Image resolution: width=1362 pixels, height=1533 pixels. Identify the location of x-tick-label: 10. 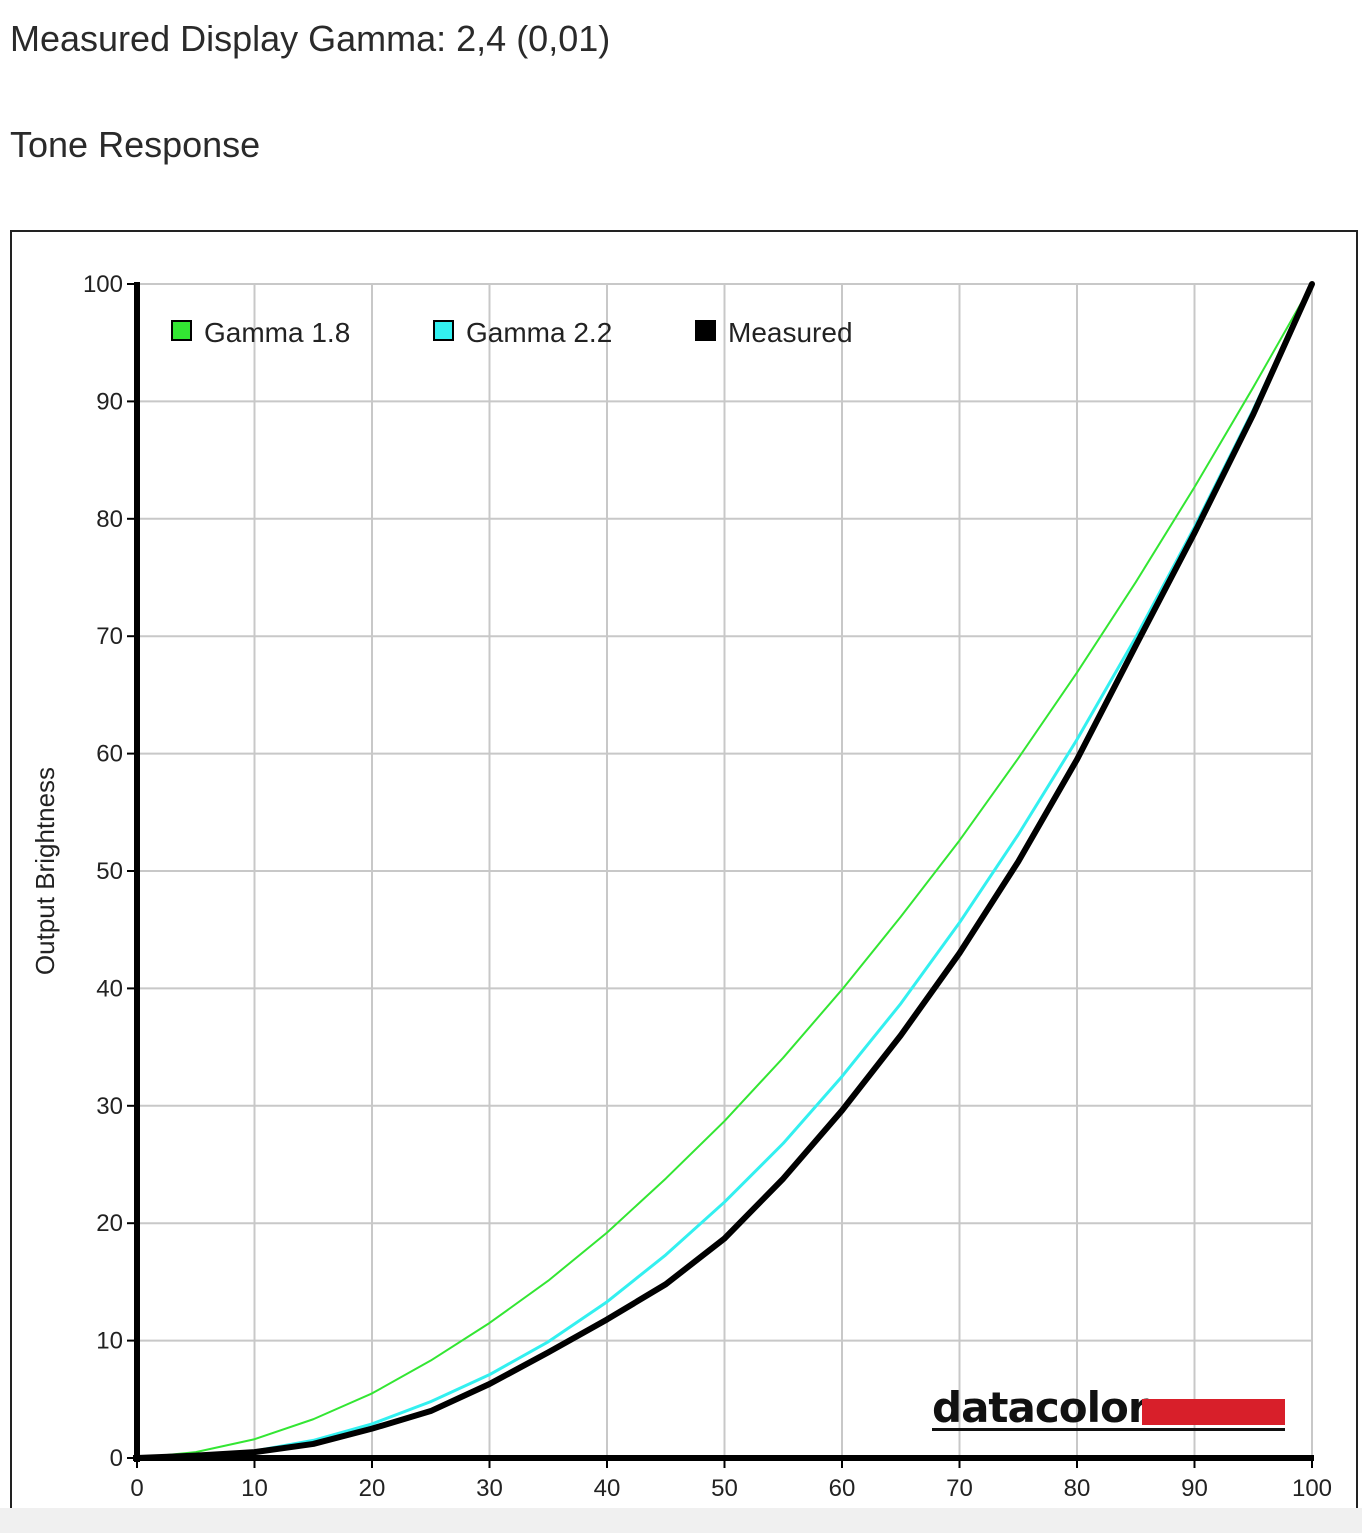
(254, 1488).